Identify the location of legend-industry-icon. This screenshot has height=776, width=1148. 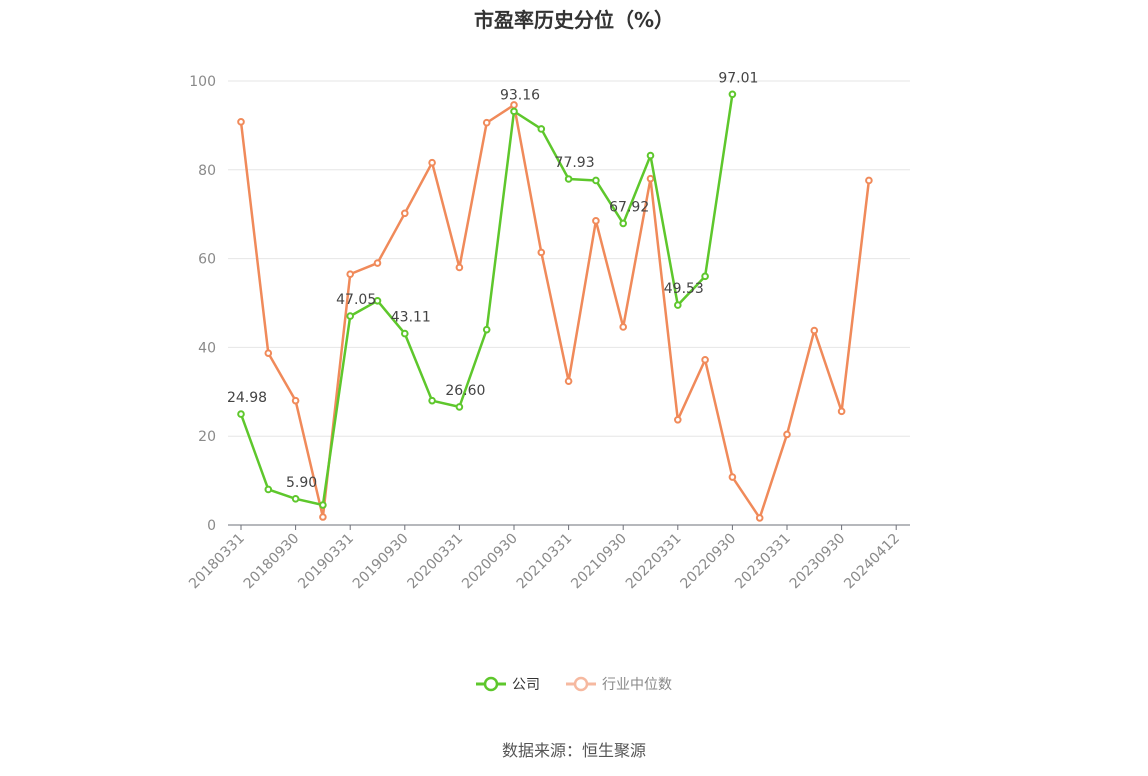
(581, 684).